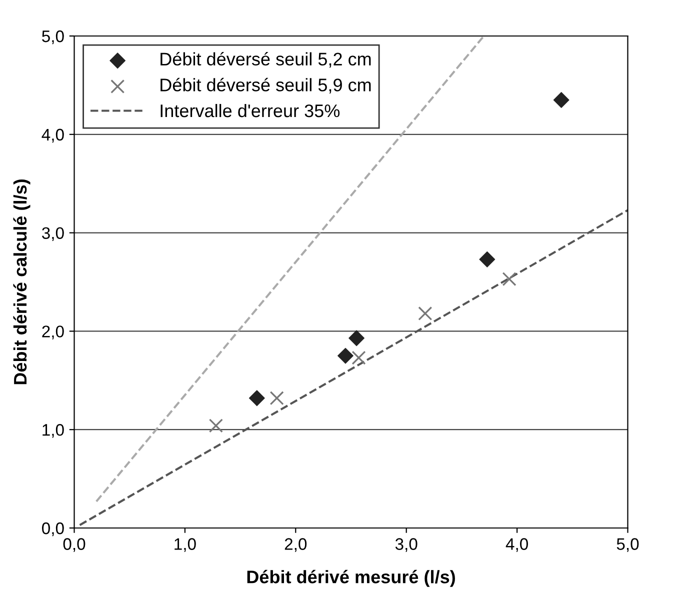 This screenshot has height=600, width=675. What do you see at coordinates (517, 545) in the screenshot?
I see `x-tick-label: 4,0` at bounding box center [517, 545].